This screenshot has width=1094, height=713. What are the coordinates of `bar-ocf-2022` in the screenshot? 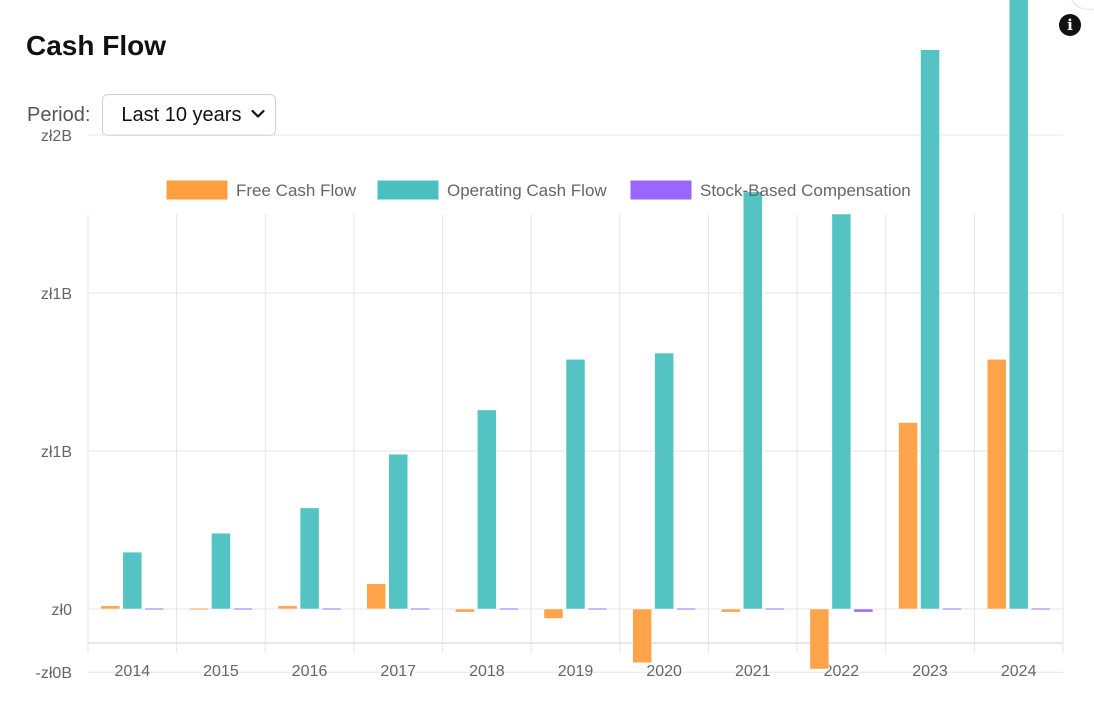 It's located at (841, 411).